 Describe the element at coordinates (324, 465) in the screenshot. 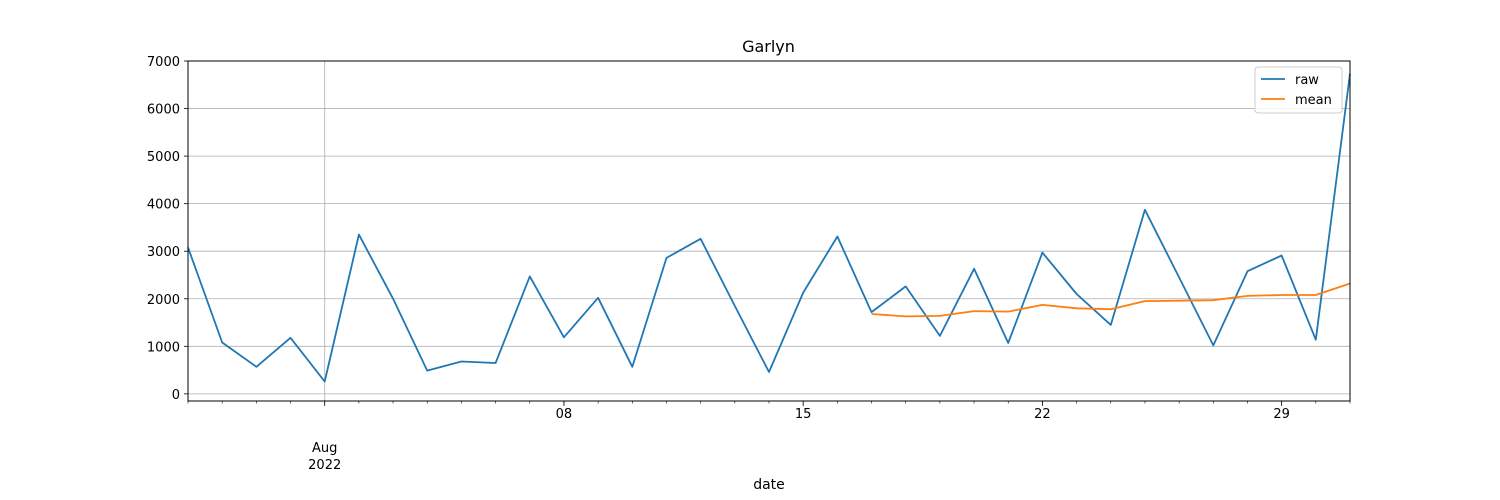

I see `x-tick-label-year: 2022` at that location.